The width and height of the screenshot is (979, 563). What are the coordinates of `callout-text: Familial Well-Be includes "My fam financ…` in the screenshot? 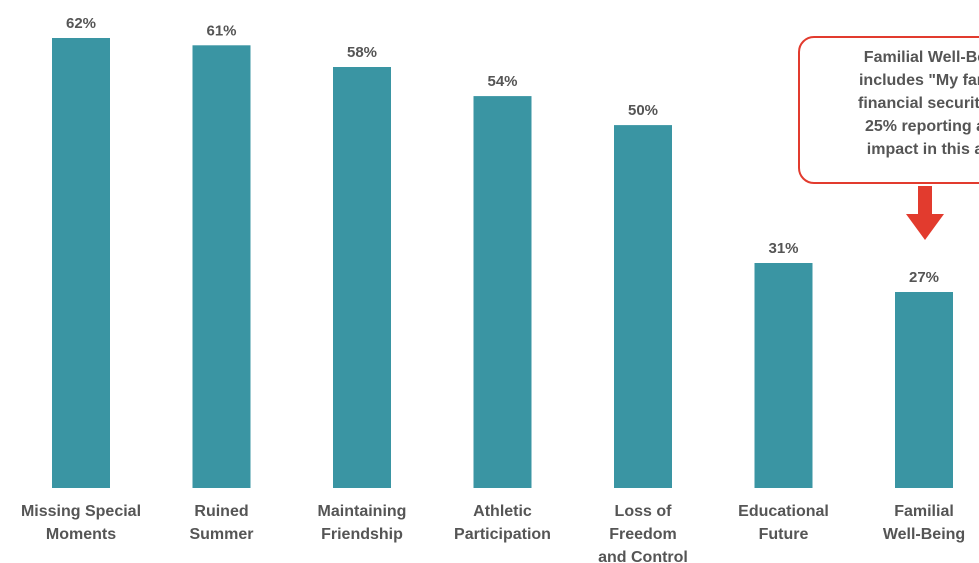 It's located at (918, 103).